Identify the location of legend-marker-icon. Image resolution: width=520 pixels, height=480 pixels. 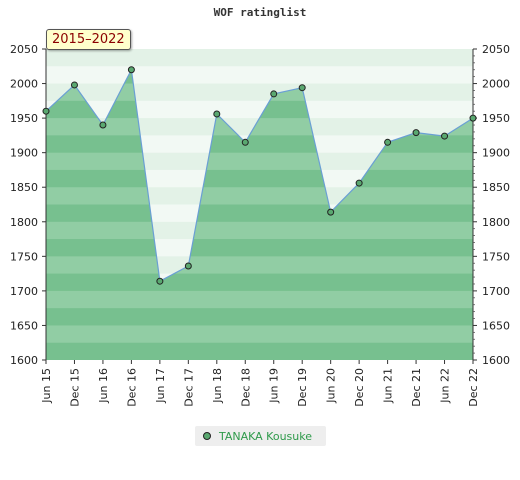
(207, 436).